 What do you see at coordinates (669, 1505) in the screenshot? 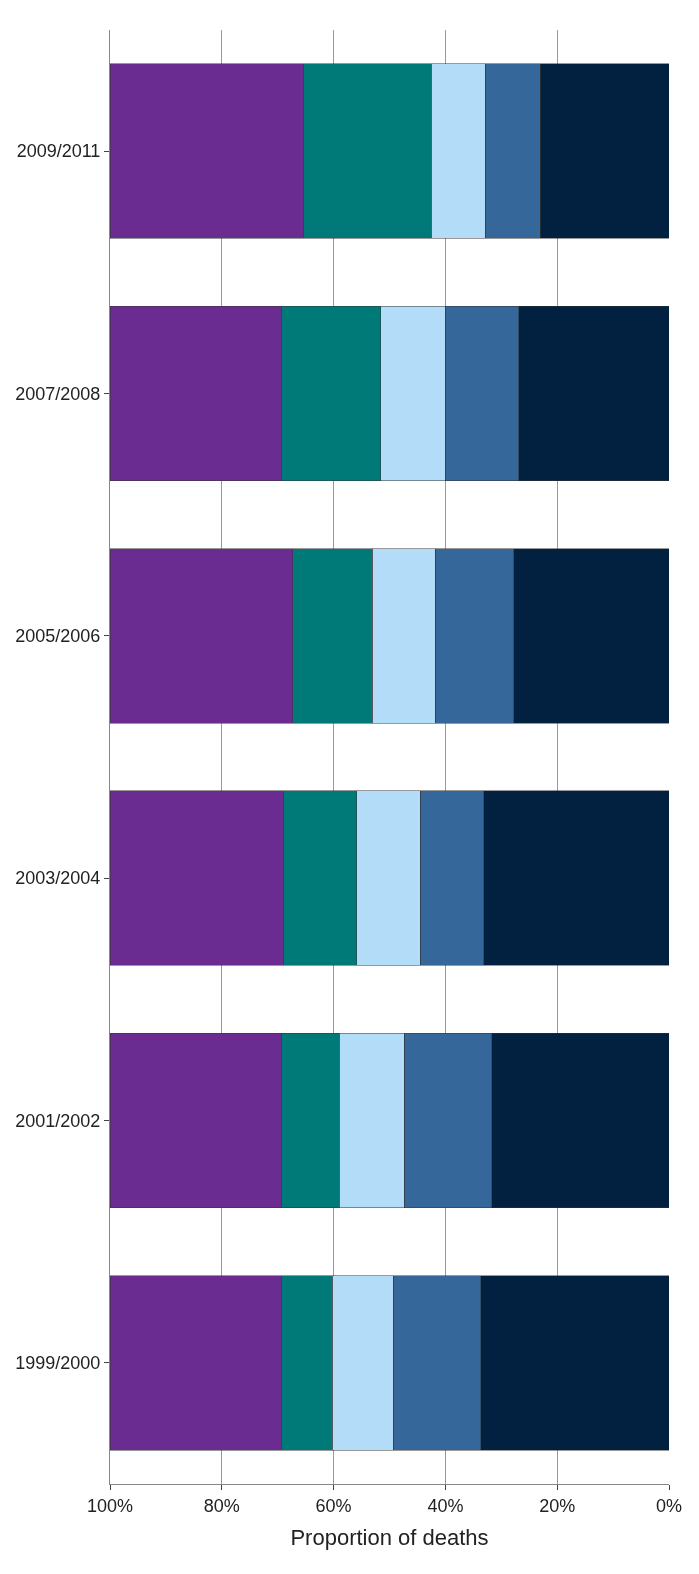
I see `x-tick-label: 0%` at bounding box center [669, 1505].